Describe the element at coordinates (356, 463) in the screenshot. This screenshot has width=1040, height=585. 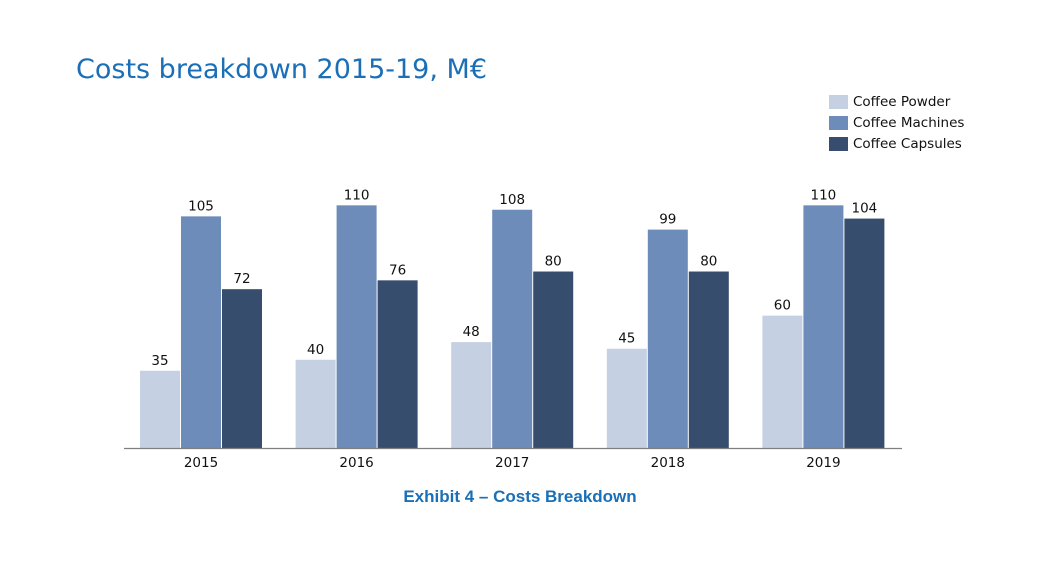
I see `x-tick-label-2016: 2016` at that location.